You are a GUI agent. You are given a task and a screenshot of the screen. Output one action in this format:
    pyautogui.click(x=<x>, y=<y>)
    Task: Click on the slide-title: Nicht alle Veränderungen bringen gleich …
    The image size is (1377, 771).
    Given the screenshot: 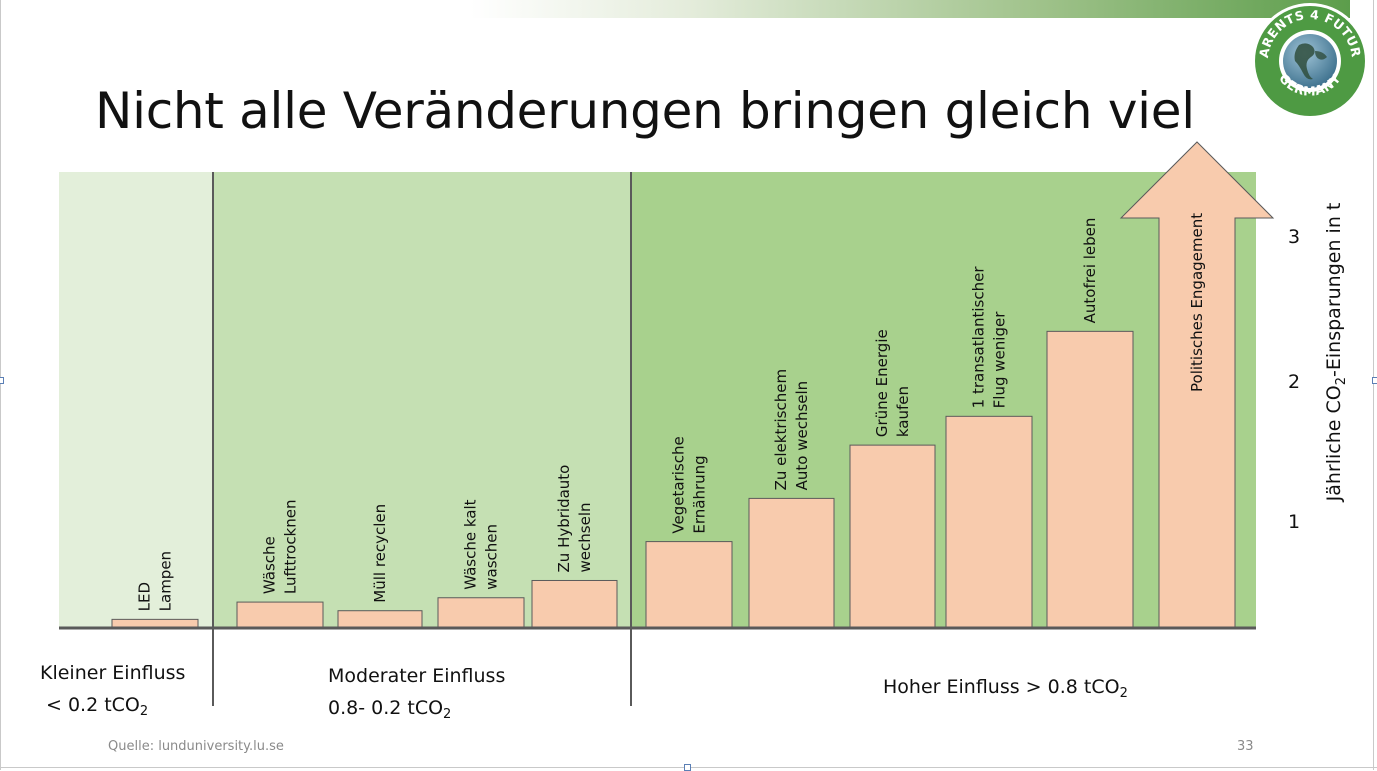 What is the action you would take?
    pyautogui.click(x=645, y=111)
    